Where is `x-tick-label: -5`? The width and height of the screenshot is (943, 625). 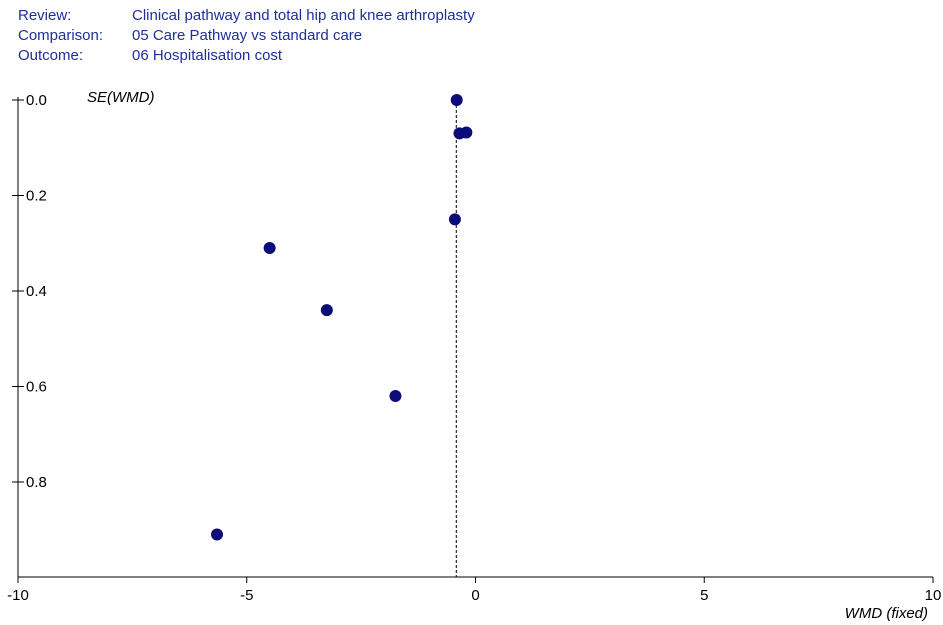
x-tick-label: -5 is located at coordinates (246, 595).